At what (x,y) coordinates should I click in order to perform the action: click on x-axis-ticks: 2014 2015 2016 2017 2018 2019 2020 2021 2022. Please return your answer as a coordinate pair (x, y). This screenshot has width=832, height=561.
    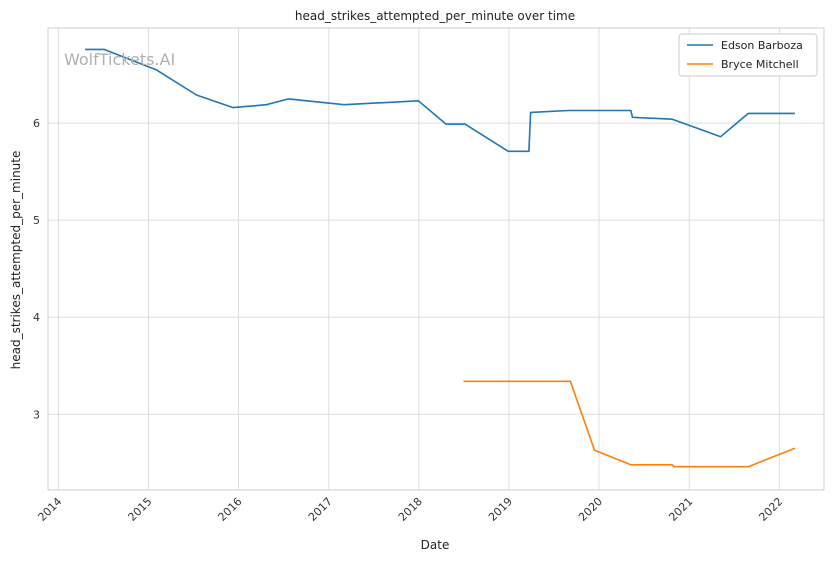
    Looking at the image, I should click on (410, 509).